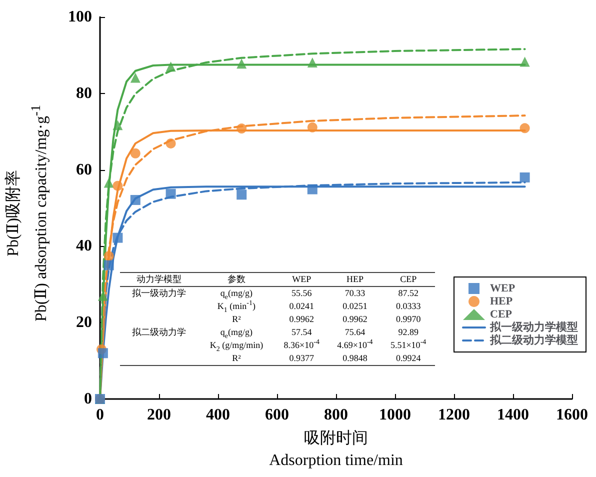 The image size is (596, 477). I want to click on x-tick-label: 1000, so click(395, 415).